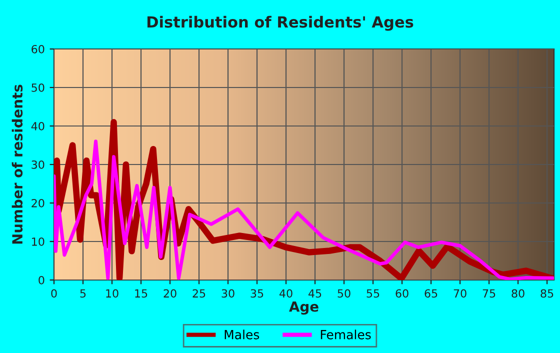  What do you see at coordinates (402, 293) in the screenshot?
I see `x-tick-label: 60` at bounding box center [402, 293].